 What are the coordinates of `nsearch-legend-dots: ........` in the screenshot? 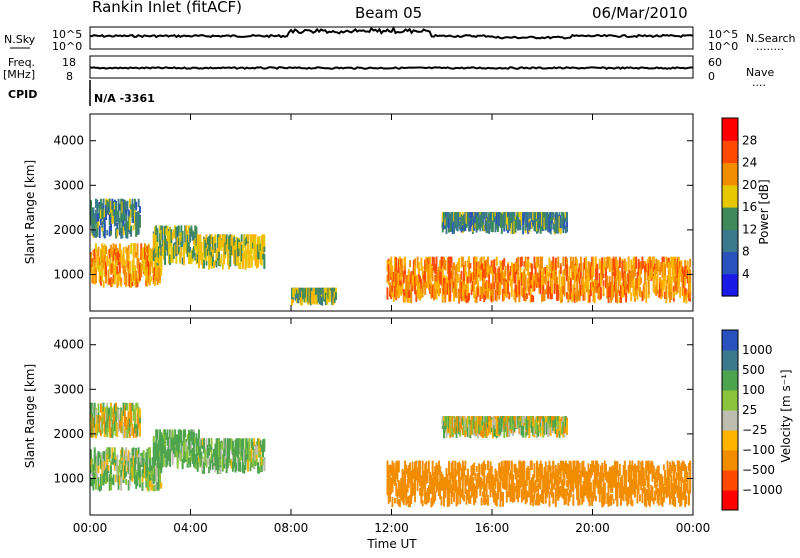 It's located at (770, 46).